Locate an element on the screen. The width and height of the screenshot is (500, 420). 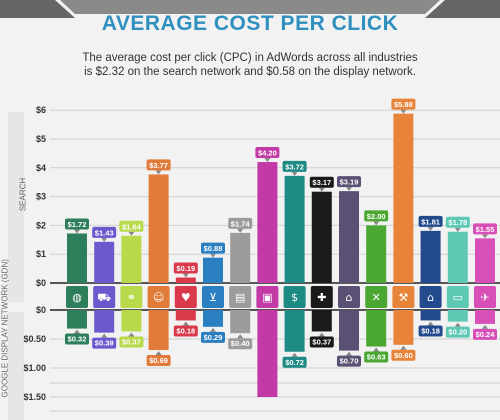
search-value-label: $1.72 is located at coordinates (77, 224).